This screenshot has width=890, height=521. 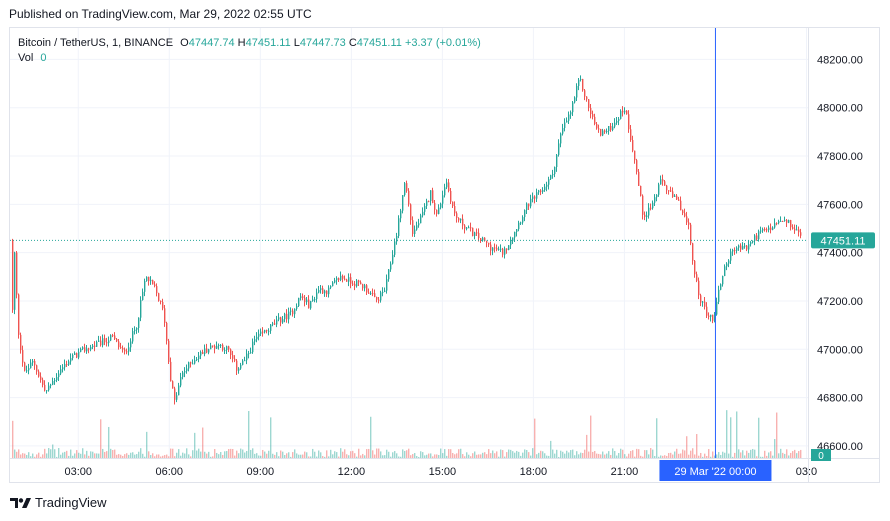 What do you see at coordinates (58, 502) in the screenshot?
I see `footer-brand: TradingView` at bounding box center [58, 502].